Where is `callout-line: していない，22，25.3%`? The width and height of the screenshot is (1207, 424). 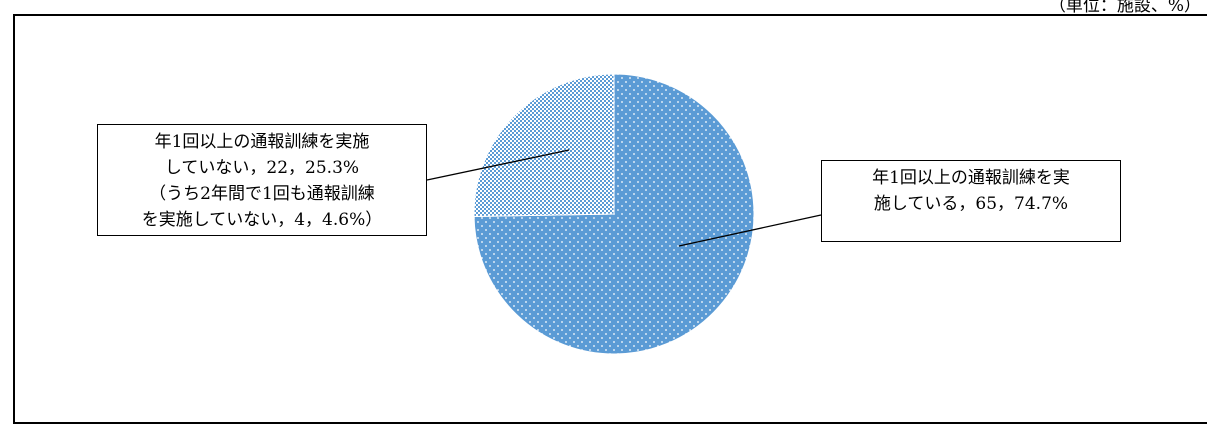
callout-line: していない，22，25.3% is located at coordinates (262, 168).